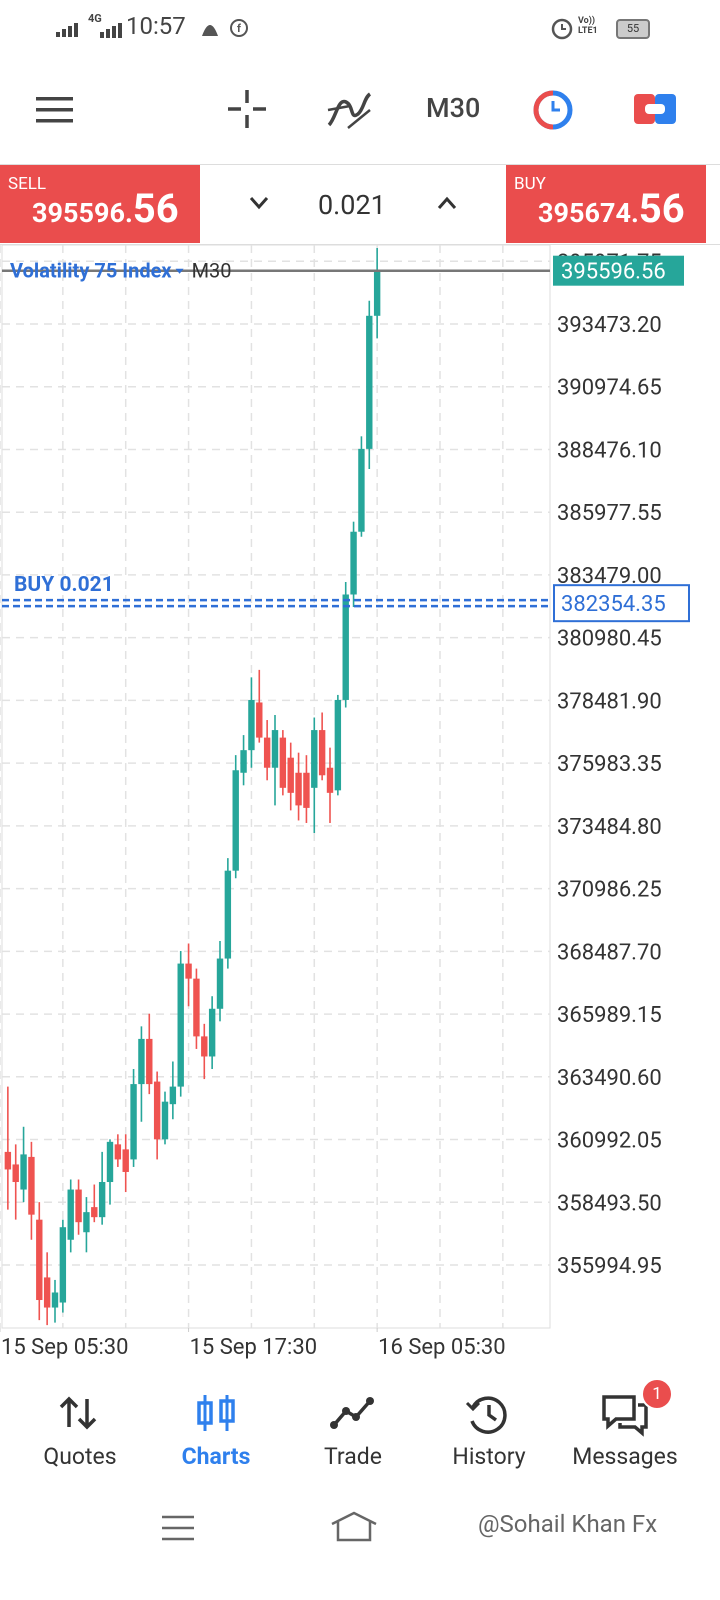 The height and width of the screenshot is (1600, 720). Describe the element at coordinates (65, 1347) in the screenshot. I see `x-tick-label: 15 Sep 05:30` at that location.